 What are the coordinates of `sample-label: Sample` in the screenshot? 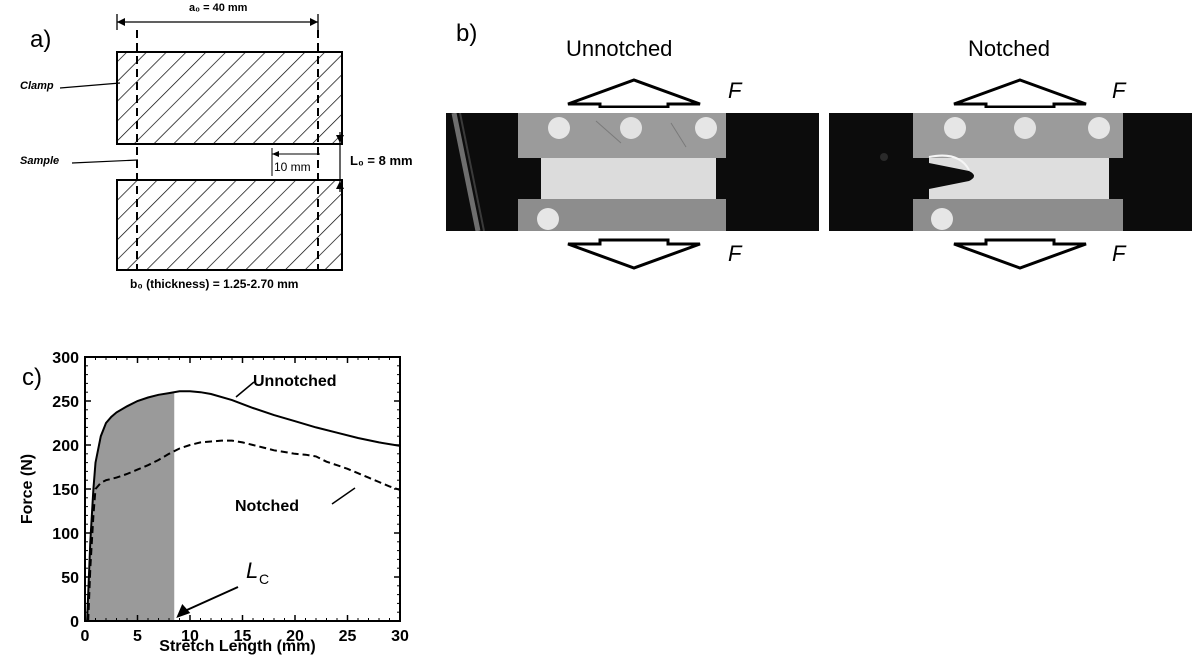 It's located at (40, 161).